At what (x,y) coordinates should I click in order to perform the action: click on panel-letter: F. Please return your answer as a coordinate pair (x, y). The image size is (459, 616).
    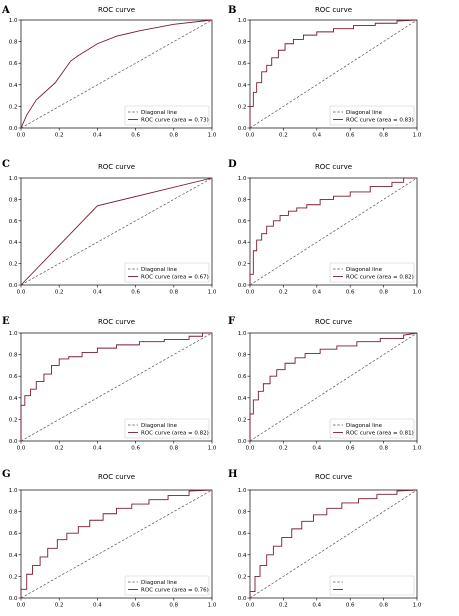
    Looking at the image, I should click on (231, 321).